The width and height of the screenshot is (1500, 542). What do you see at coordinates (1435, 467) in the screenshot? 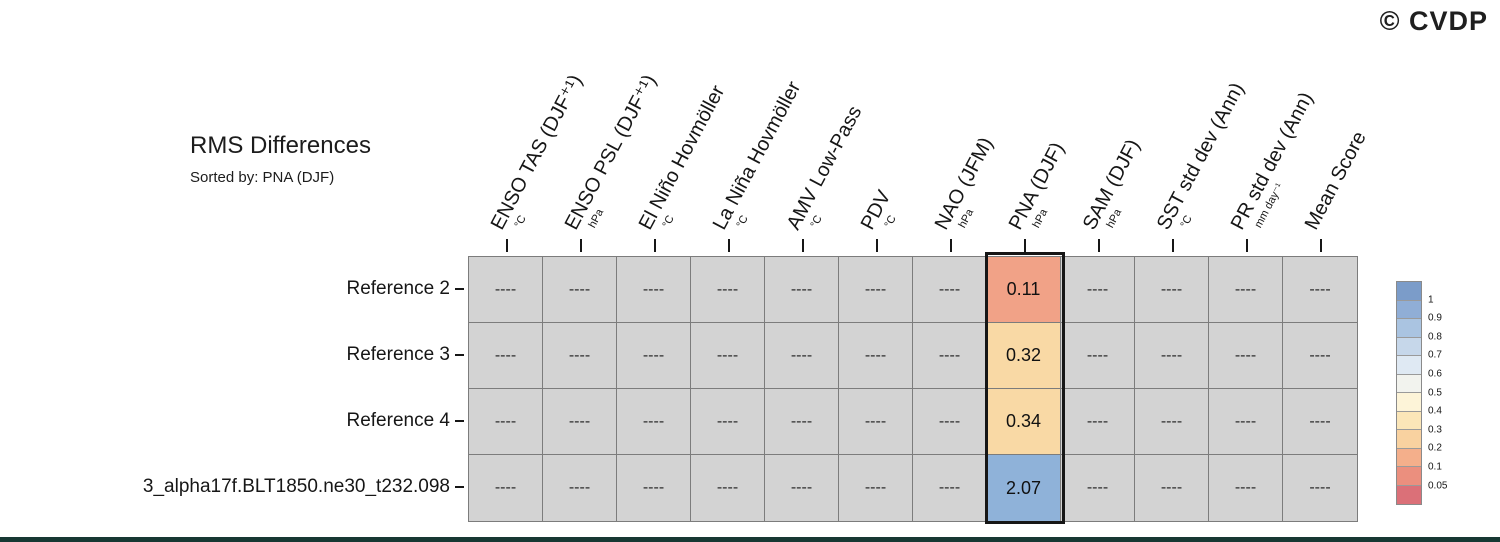
I see `colorbar-label: 0.1` at bounding box center [1435, 467].